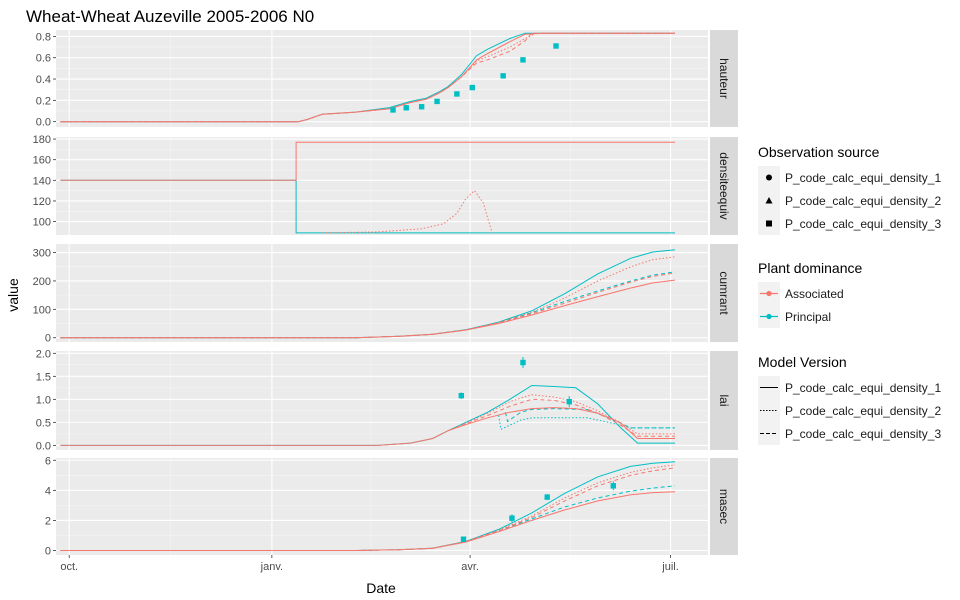 This screenshot has height=600, width=960. I want to click on x-tick-label: juil., so click(670, 567).